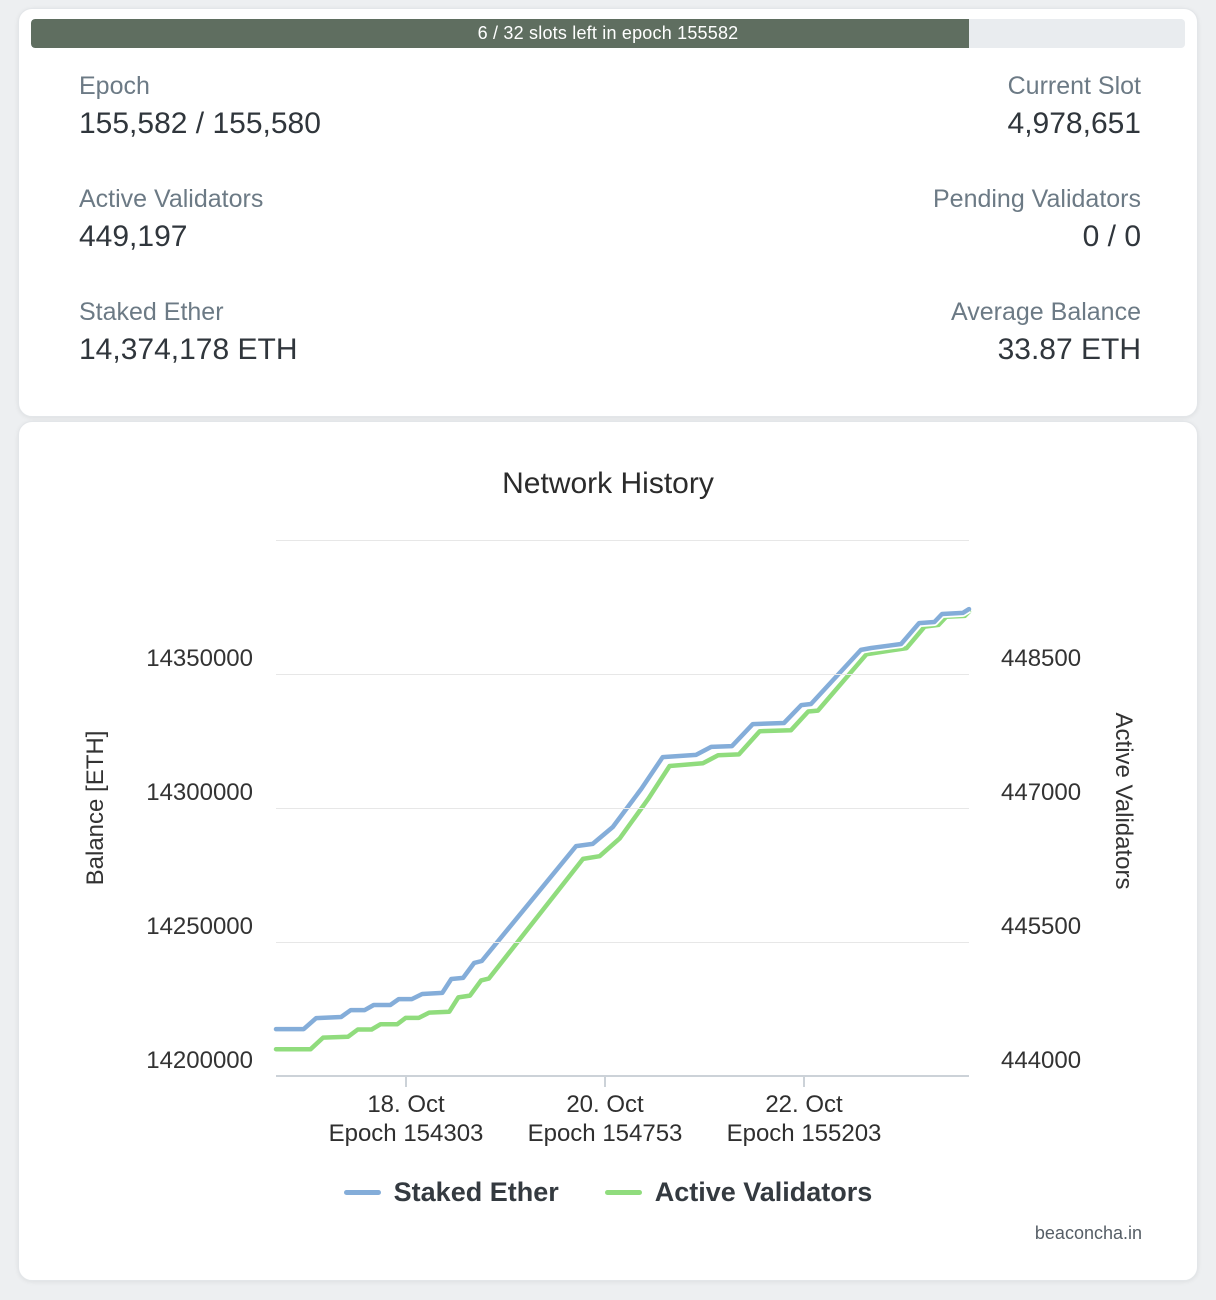 The image size is (1216, 1300). I want to click on epoch-progress-fill, so click(500, 33).